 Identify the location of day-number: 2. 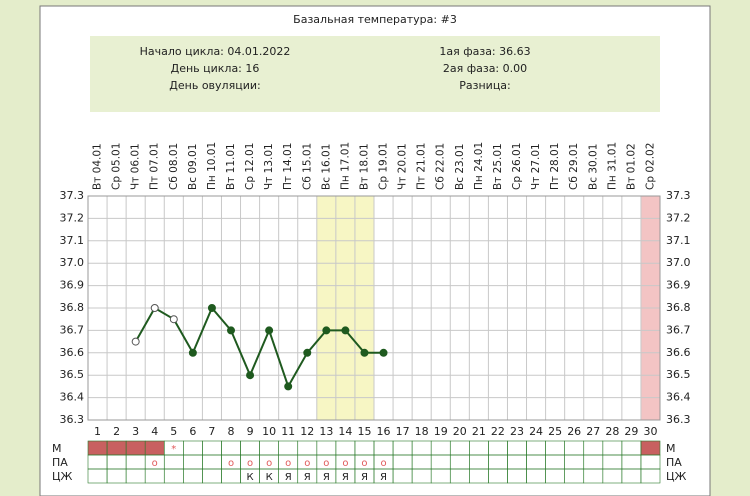
(116, 431).